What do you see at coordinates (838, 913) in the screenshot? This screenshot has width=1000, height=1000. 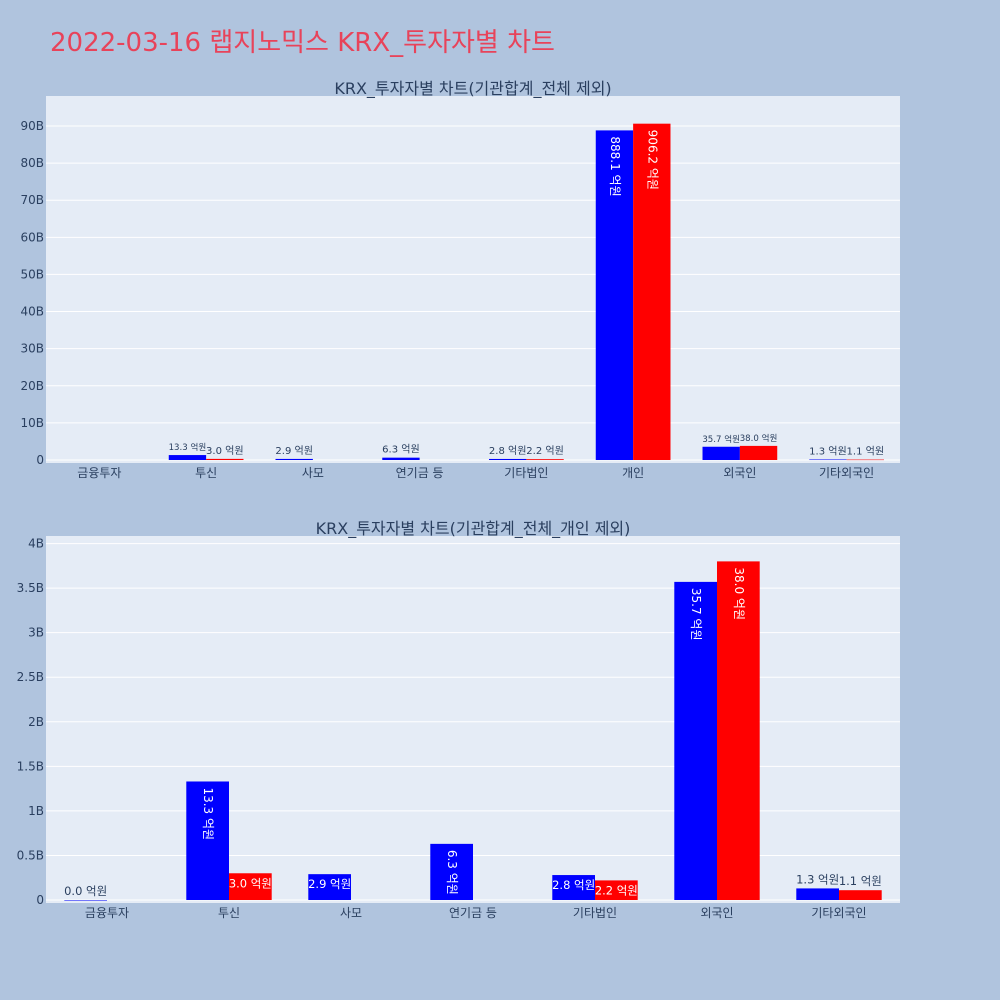 I see `chart2-x-tick-label: 기타외국인` at bounding box center [838, 913].